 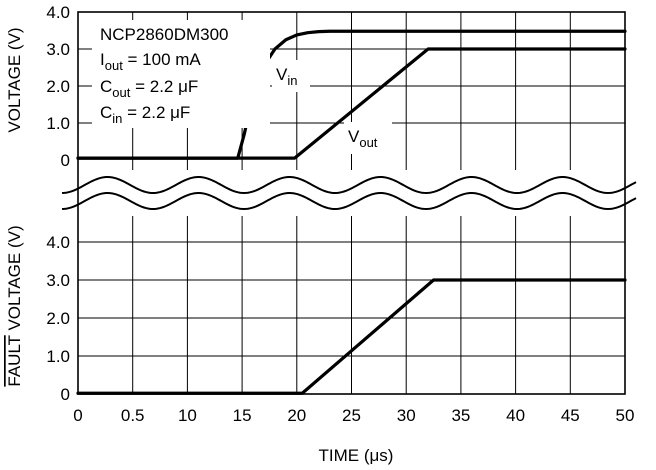 I want to click on cout-sub: out, so click(x=121, y=92).